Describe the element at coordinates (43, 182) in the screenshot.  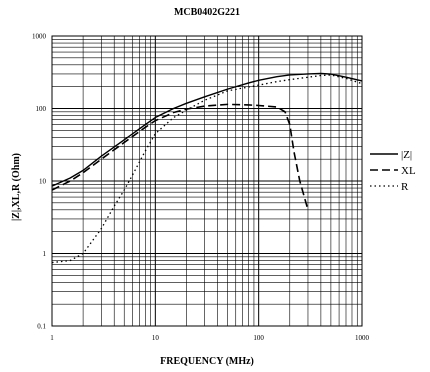
I see `y-tick-label: 10` at that location.